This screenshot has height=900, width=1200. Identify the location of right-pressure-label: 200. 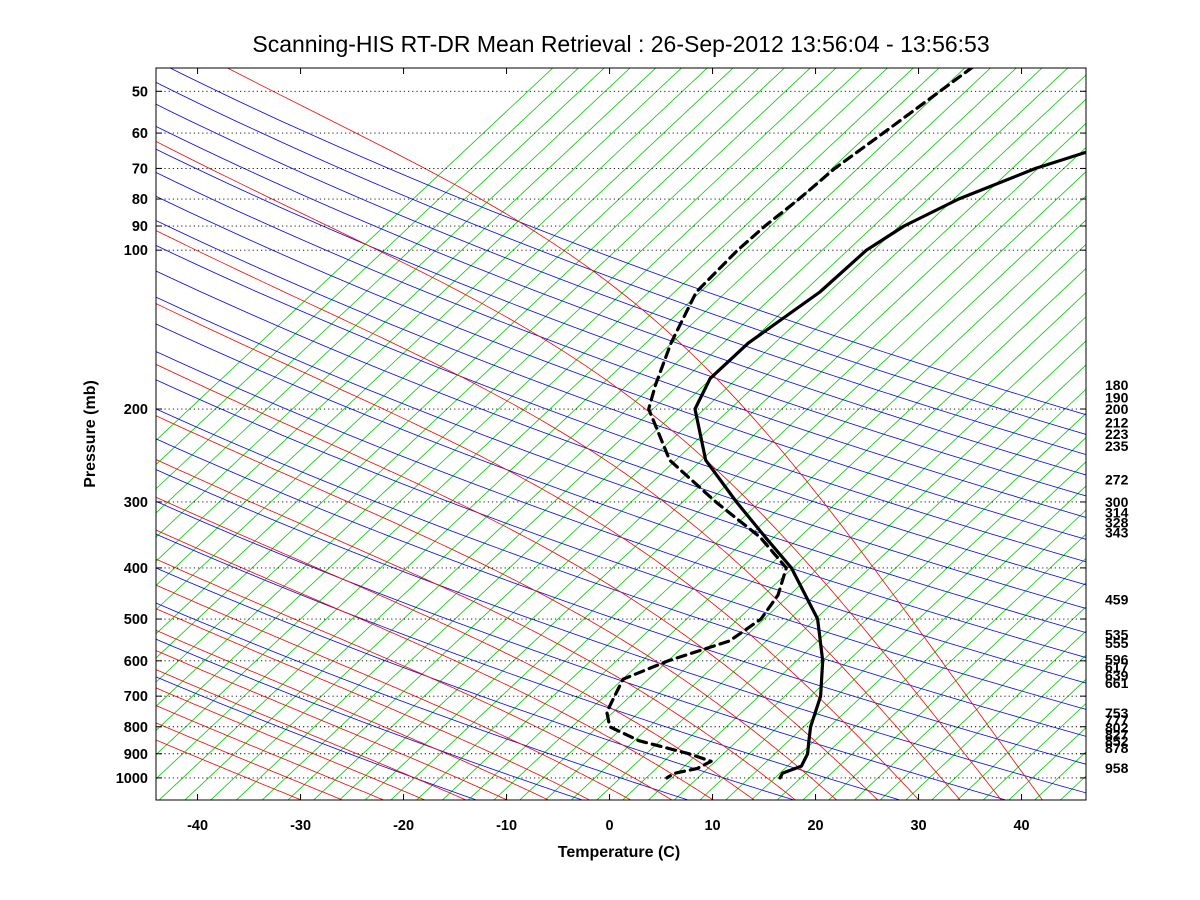
(1117, 409).